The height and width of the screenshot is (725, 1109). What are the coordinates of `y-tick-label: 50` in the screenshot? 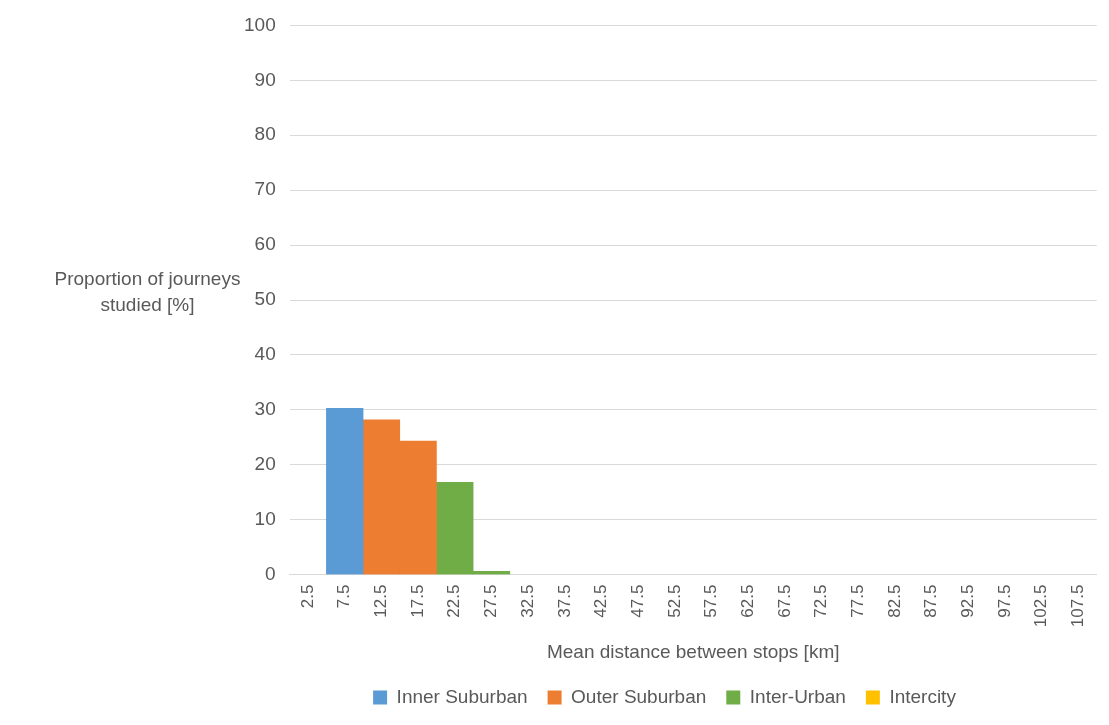 It's located at (265, 299).